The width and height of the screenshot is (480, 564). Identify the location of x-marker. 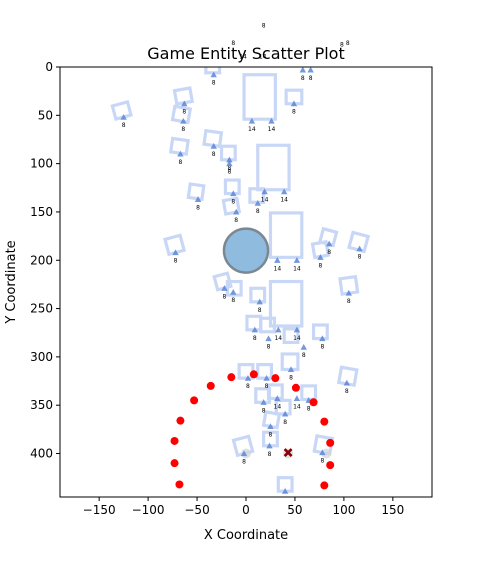
(288, 452).